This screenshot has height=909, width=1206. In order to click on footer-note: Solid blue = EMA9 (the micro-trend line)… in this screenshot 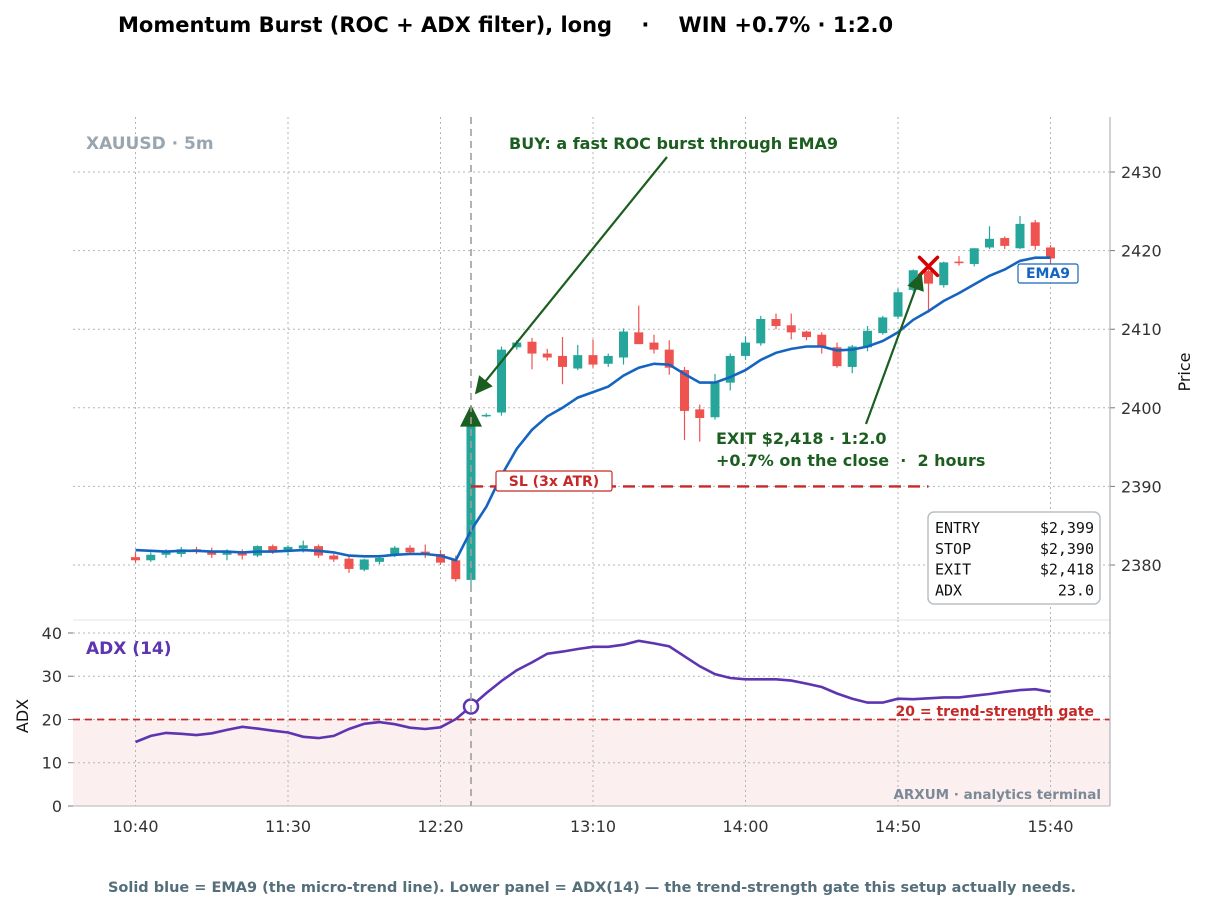, I will do `click(592, 888)`.